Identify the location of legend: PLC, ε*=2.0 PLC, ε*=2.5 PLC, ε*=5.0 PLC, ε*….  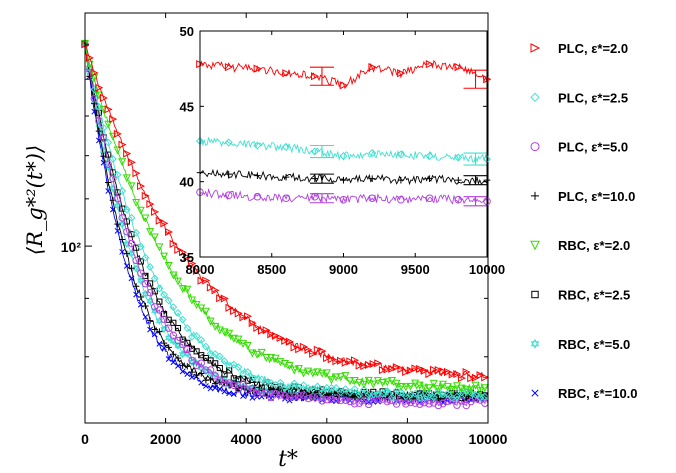
(584, 221).